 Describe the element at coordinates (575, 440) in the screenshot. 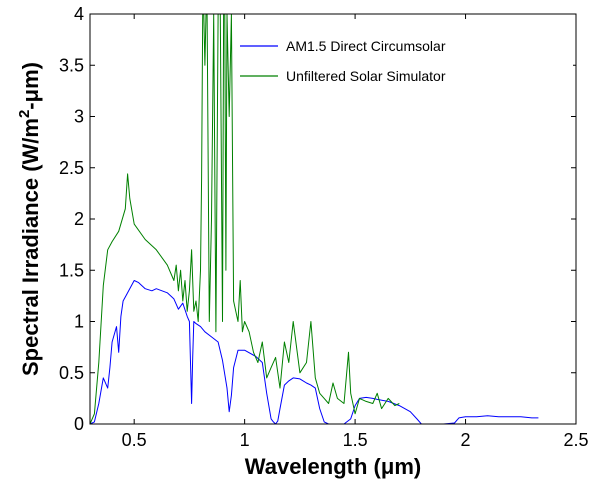

I see `x-tick-label: 2.5` at that location.